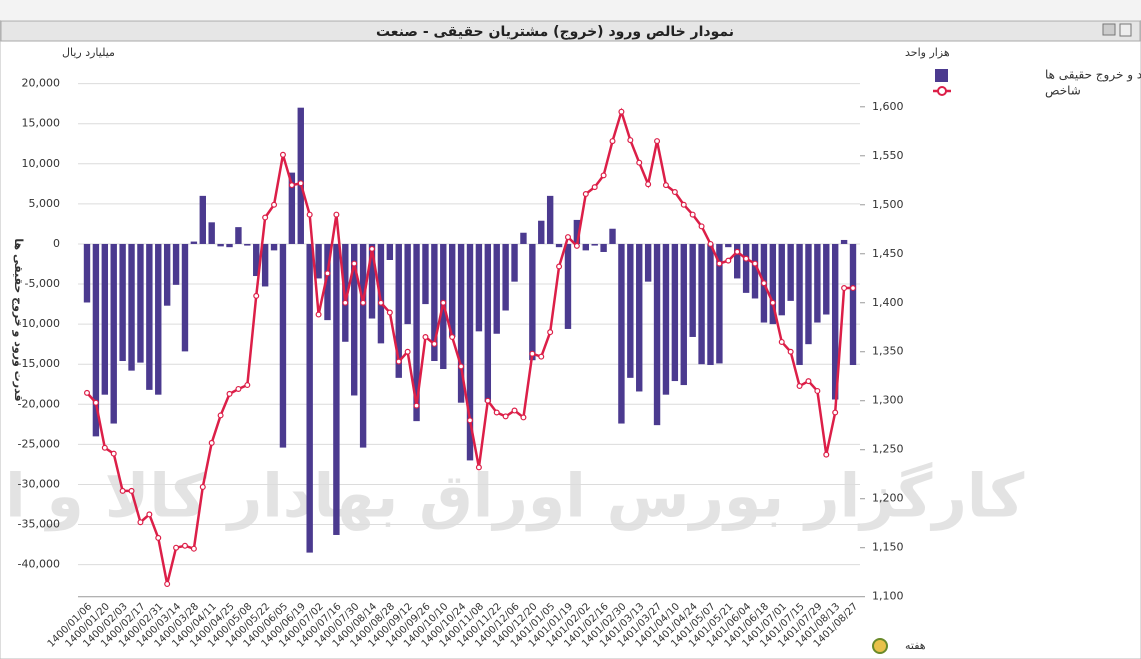 The width and height of the screenshot is (1141, 659). I want to click on legend-label: قدرت ورود و خروج حقیقی ها, so click(1093, 75).